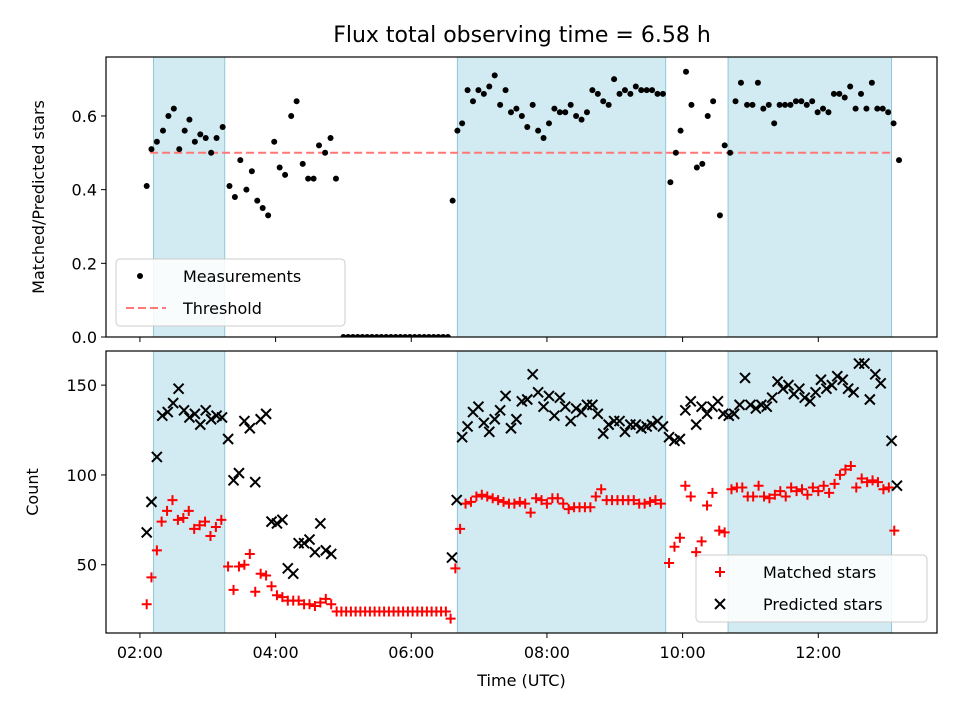 The image size is (960, 724). Describe the element at coordinates (87, 565) in the screenshot. I see `y-tick-label: 50` at that location.